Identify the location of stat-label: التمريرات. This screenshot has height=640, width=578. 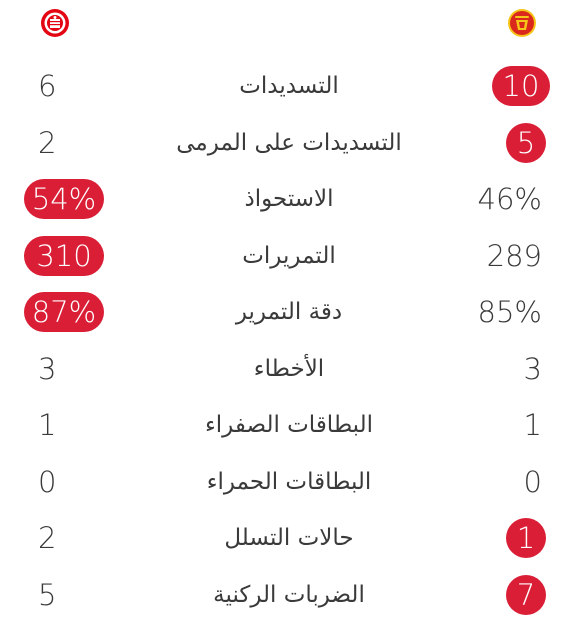
(289, 255).